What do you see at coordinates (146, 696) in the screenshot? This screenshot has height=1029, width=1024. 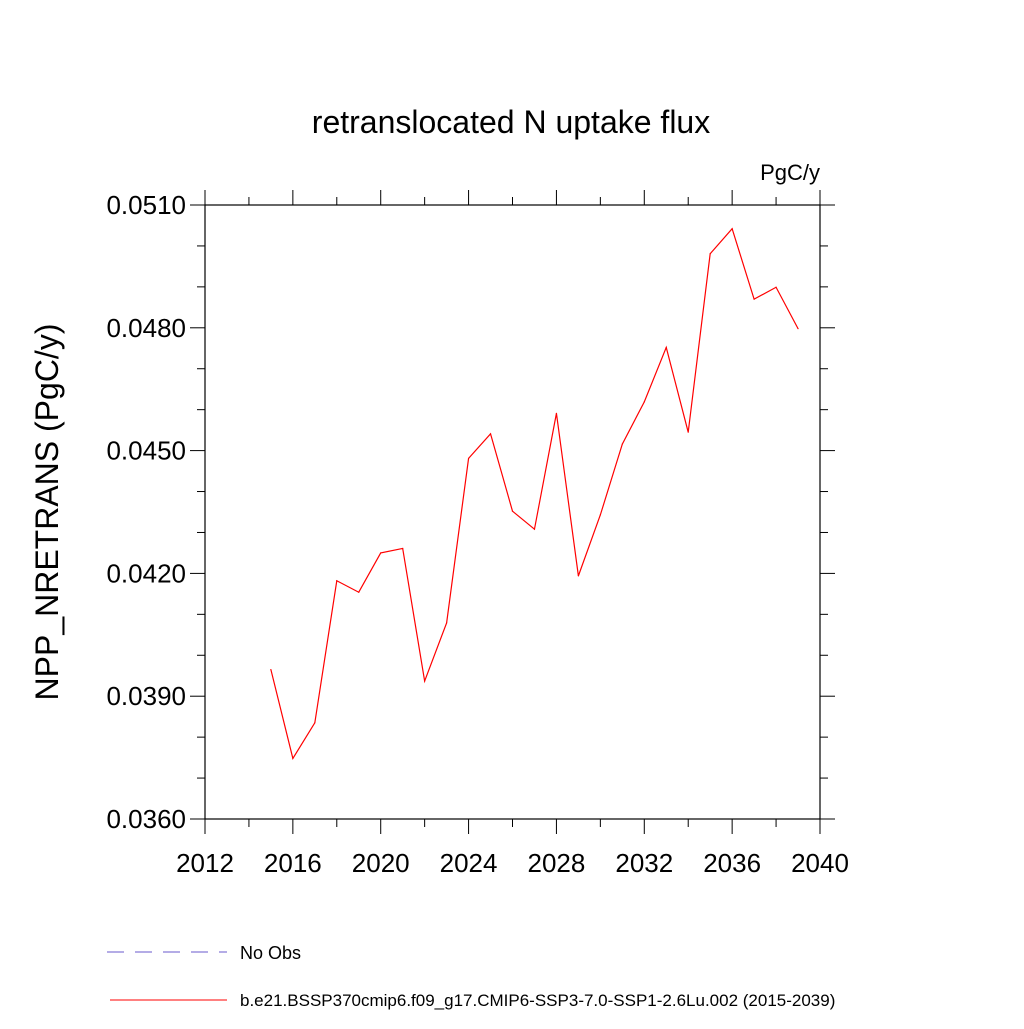 I see `y-tick-label: 0.0390` at bounding box center [146, 696].